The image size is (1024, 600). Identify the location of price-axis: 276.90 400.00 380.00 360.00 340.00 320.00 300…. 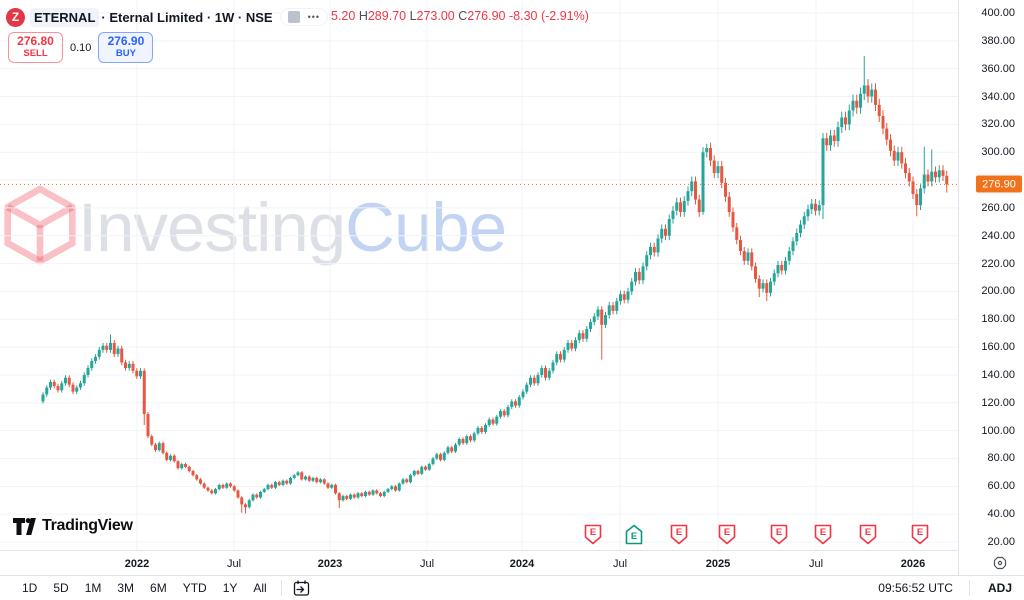
(991, 287).